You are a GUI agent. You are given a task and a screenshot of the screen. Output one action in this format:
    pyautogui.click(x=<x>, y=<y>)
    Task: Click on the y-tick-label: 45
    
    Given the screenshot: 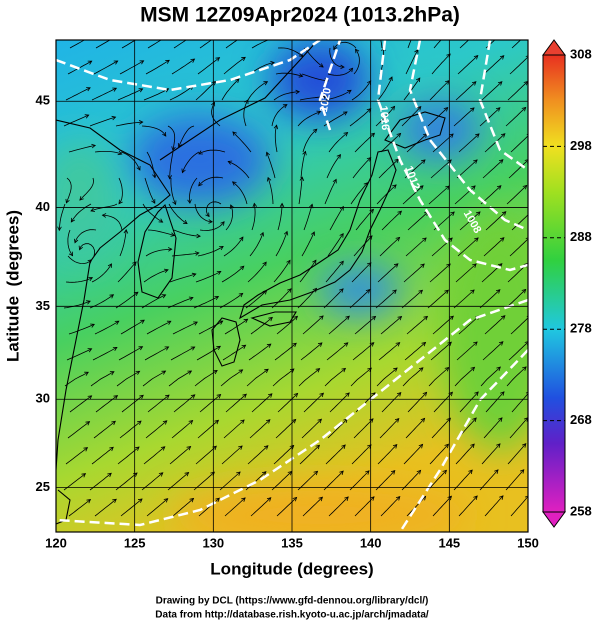 What is the action you would take?
    pyautogui.click(x=43, y=100)
    